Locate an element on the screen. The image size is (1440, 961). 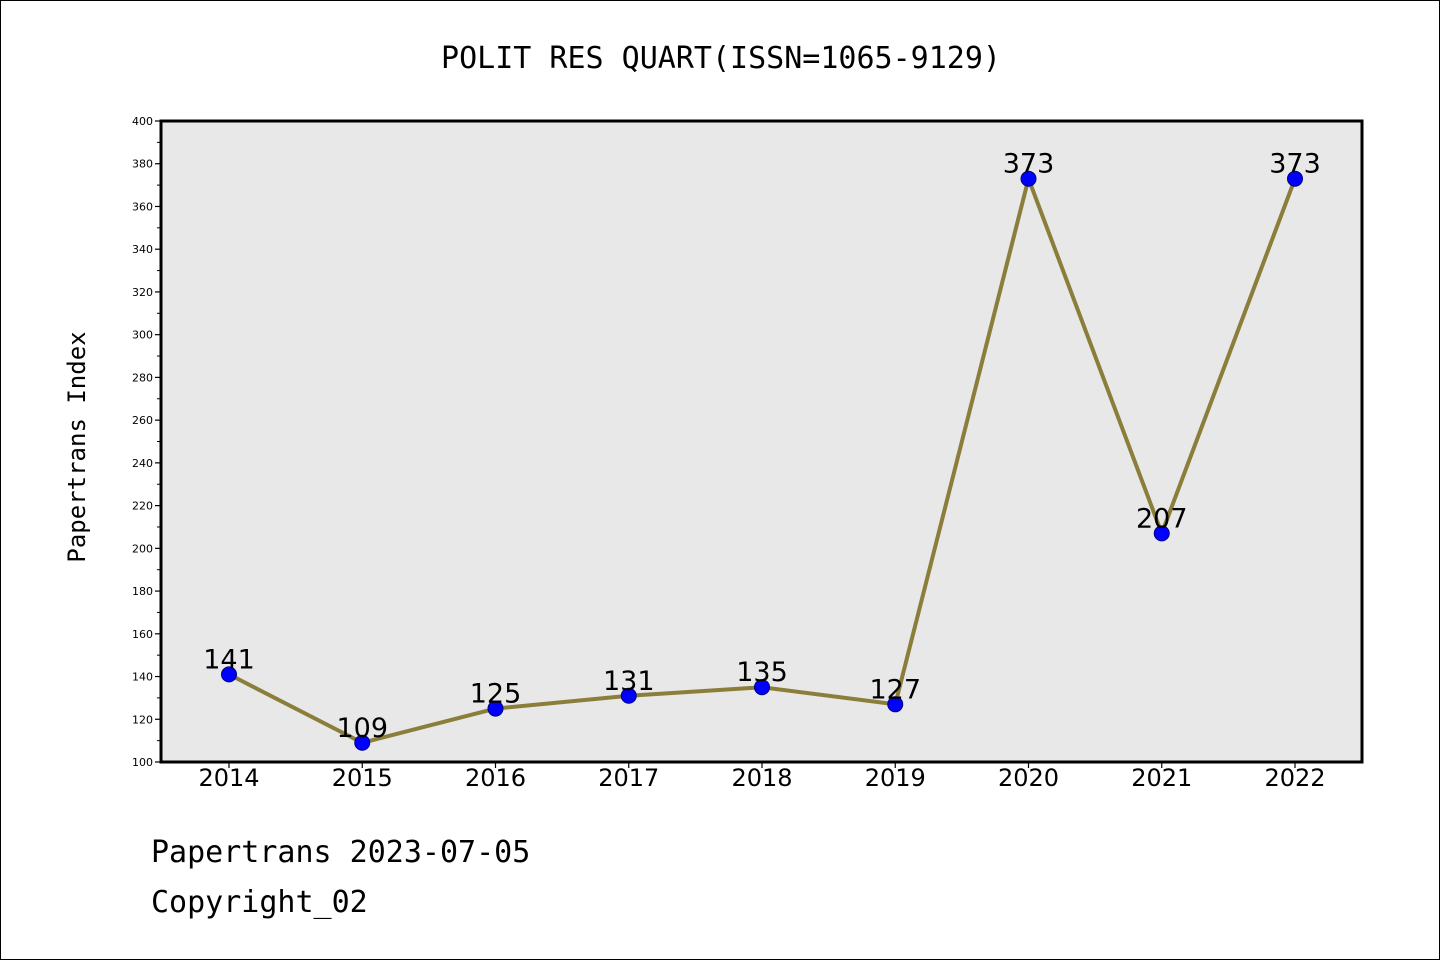
data-point-2018 is located at coordinates (762, 687).